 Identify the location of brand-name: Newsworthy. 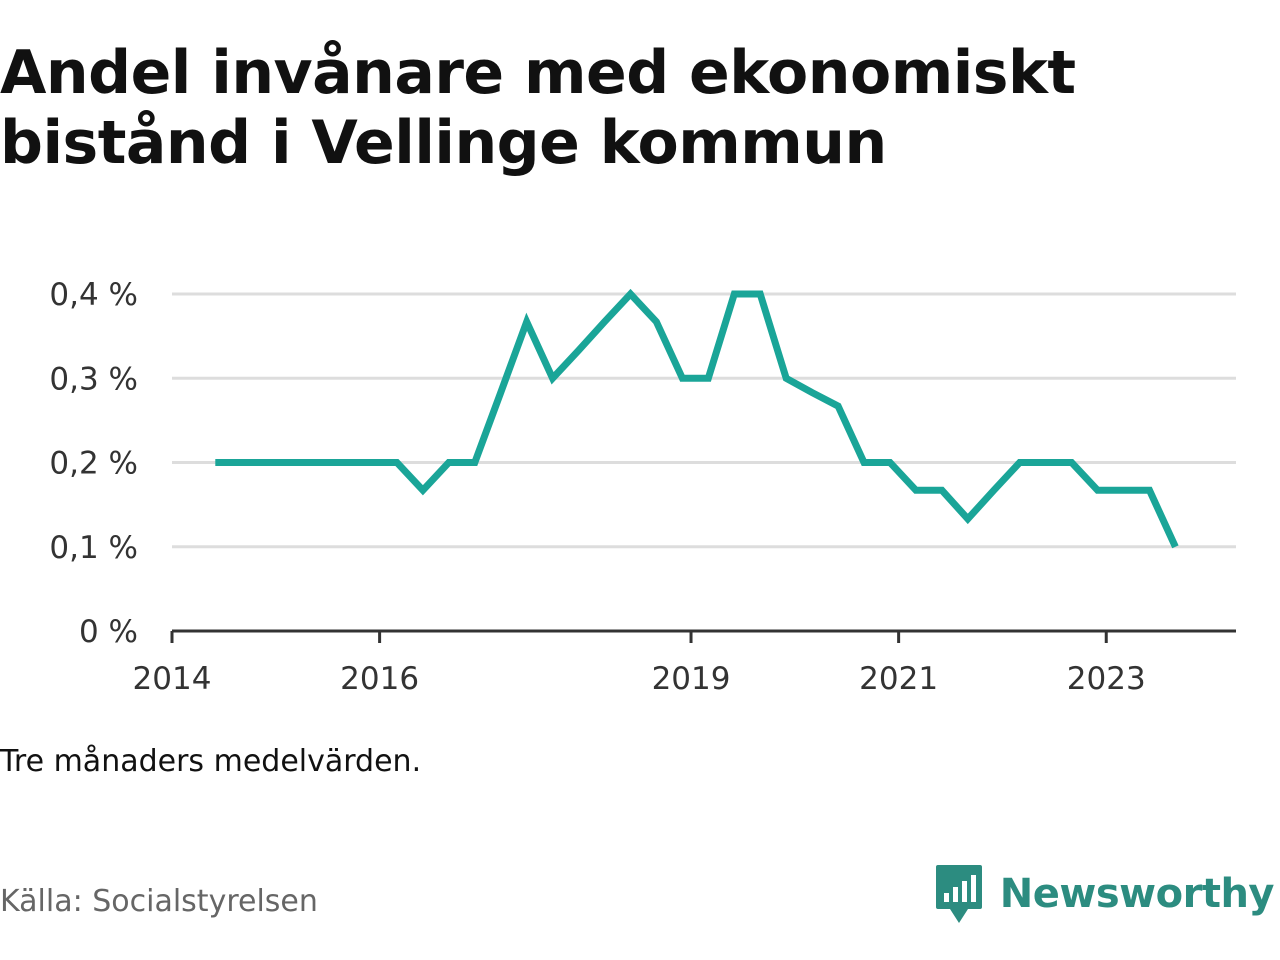
(1137, 894).